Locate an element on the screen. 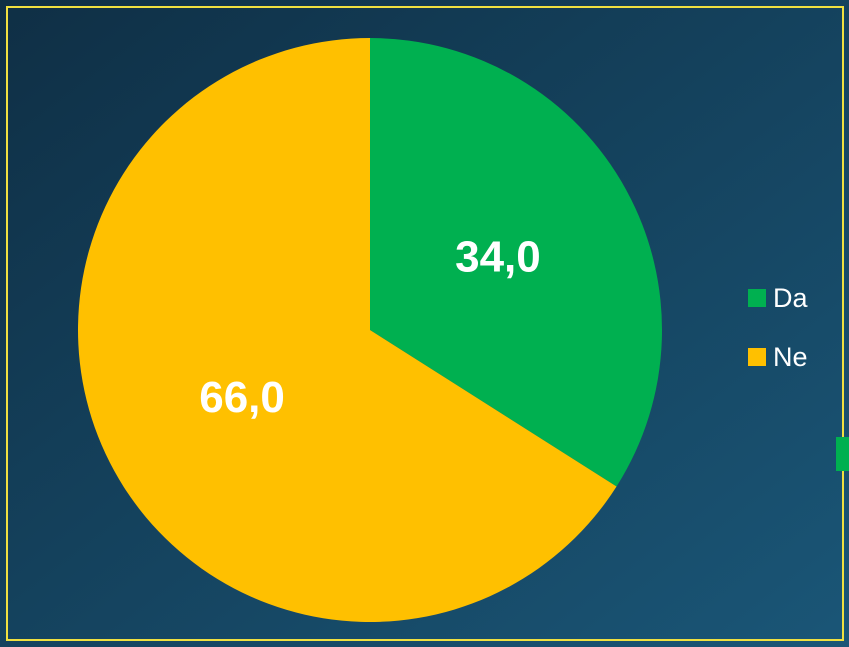 This screenshot has height=647, width=849. legend-label: Ne is located at coordinates (790, 357).